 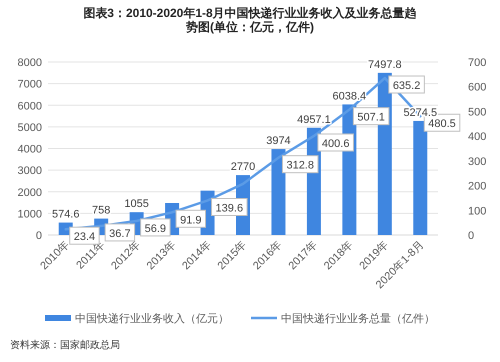 What do you see at coordinates (336, 144) in the screenshot?
I see `data-label: 400.6` at bounding box center [336, 144].